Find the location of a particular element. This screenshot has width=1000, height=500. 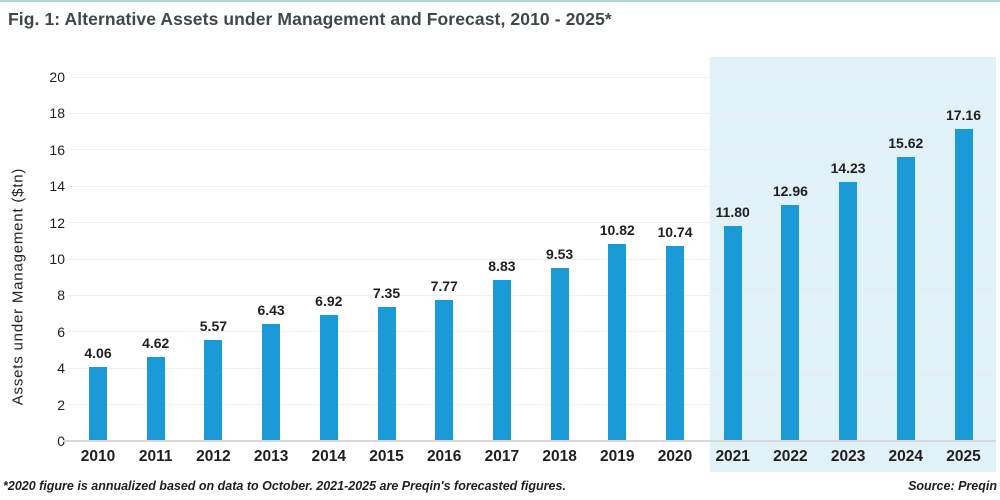

x-tick-label: 2018 is located at coordinates (559, 456).